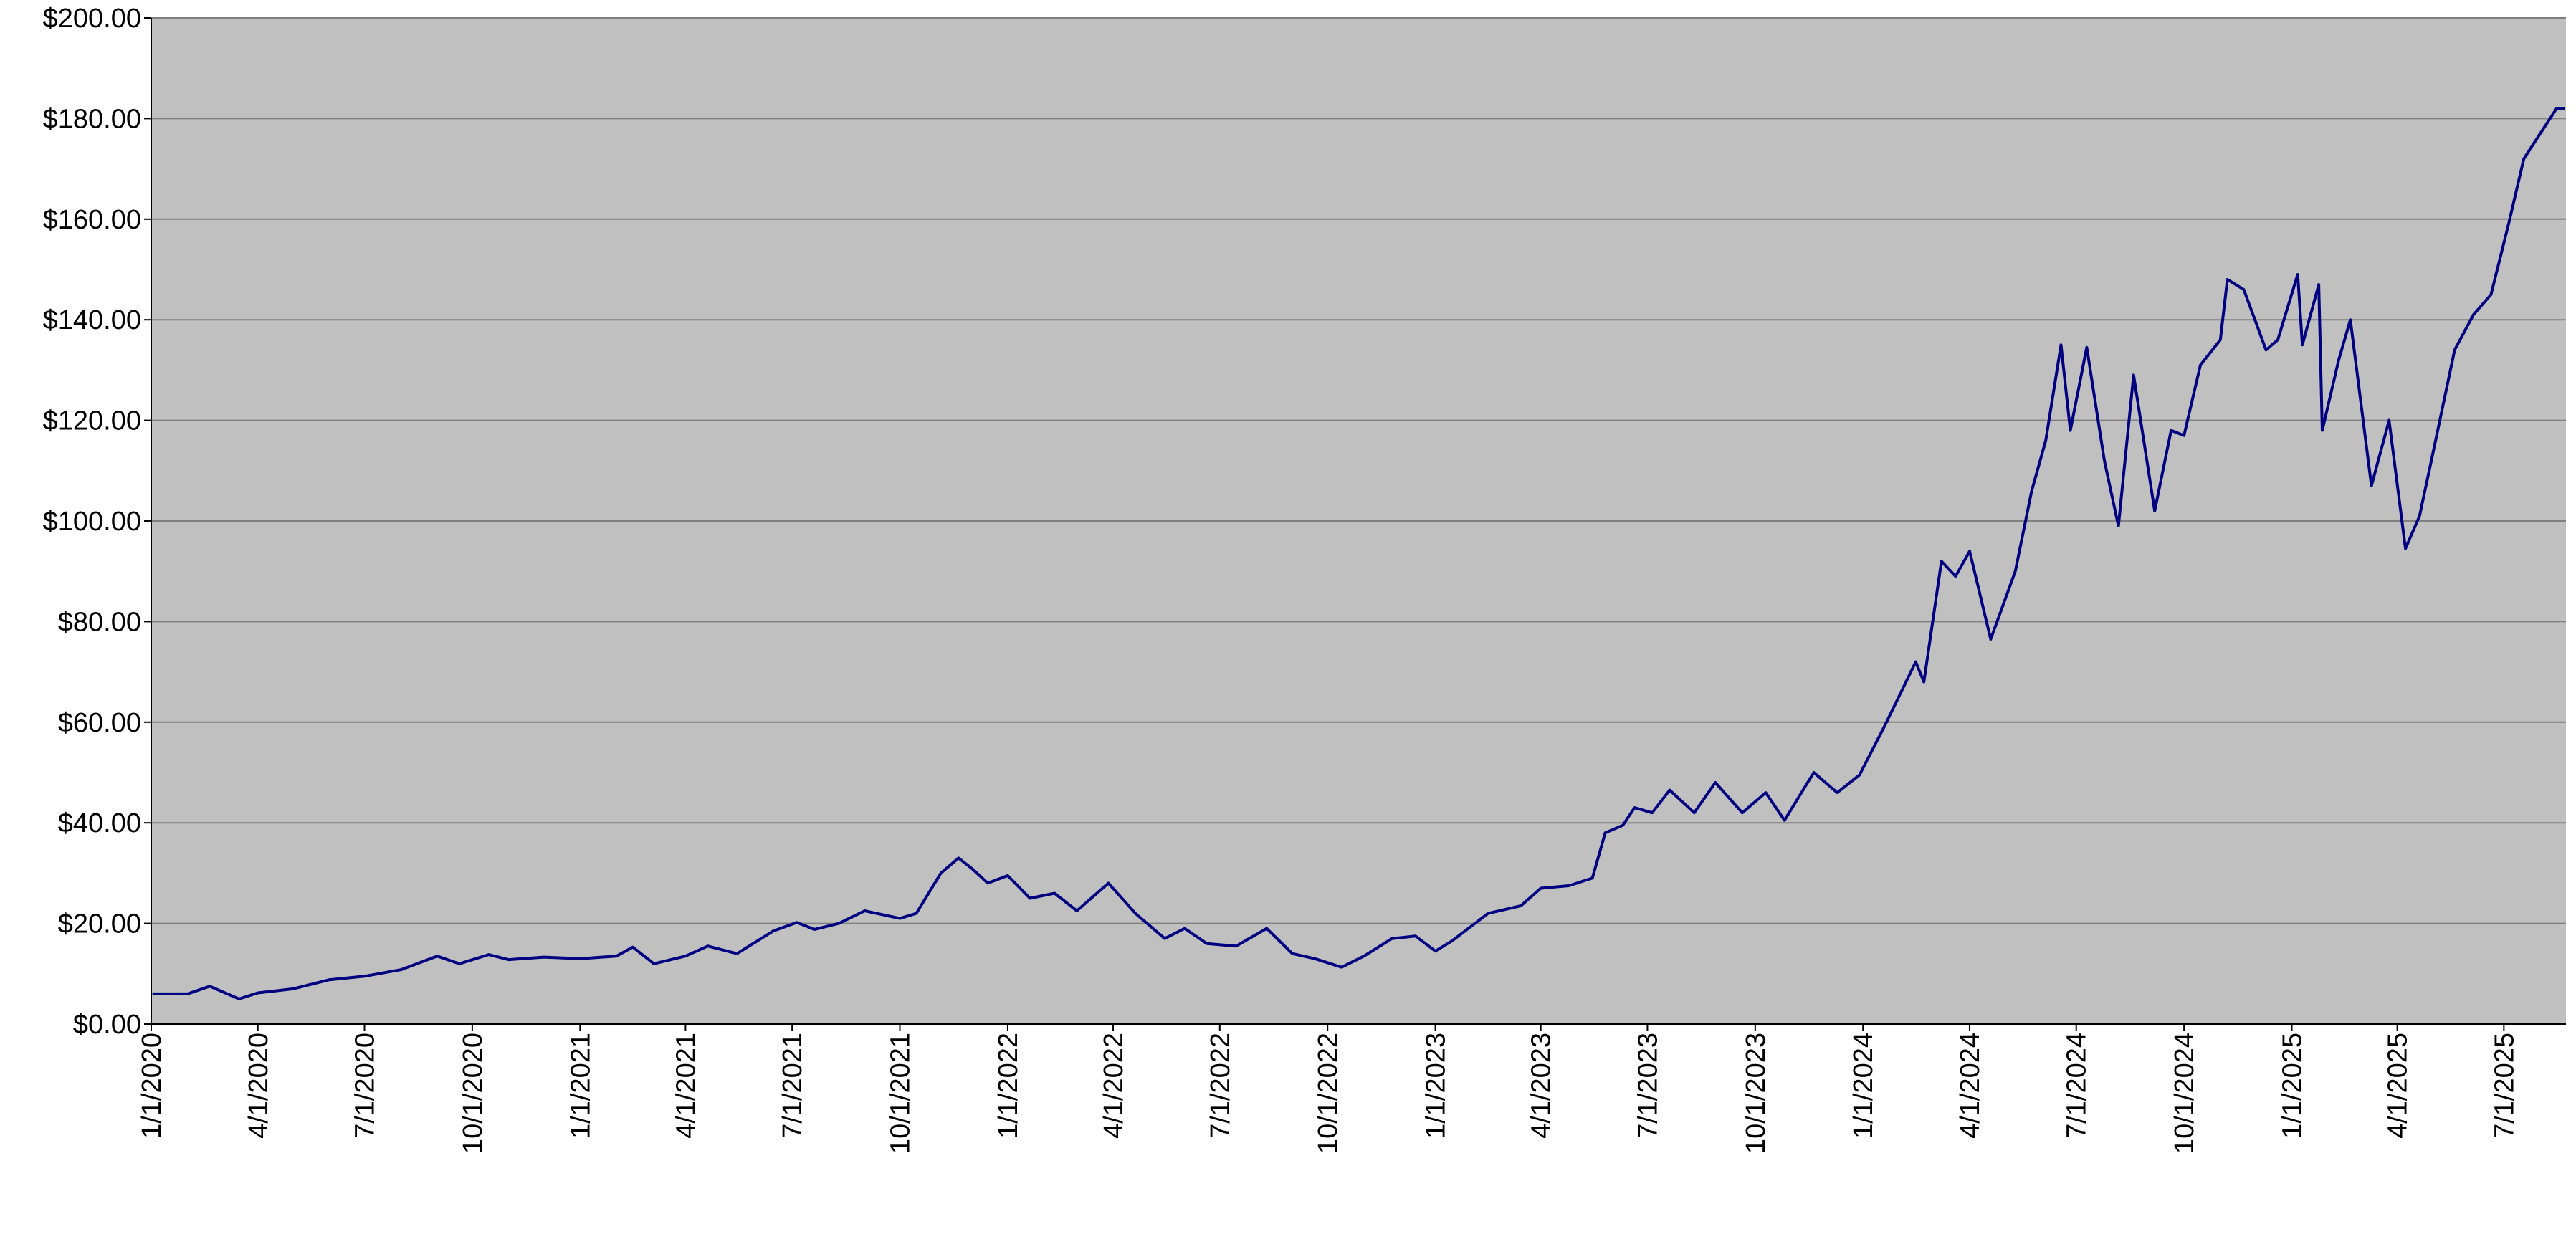  I want to click on x-tick-label: 7/1/2021, so click(793, 1086).